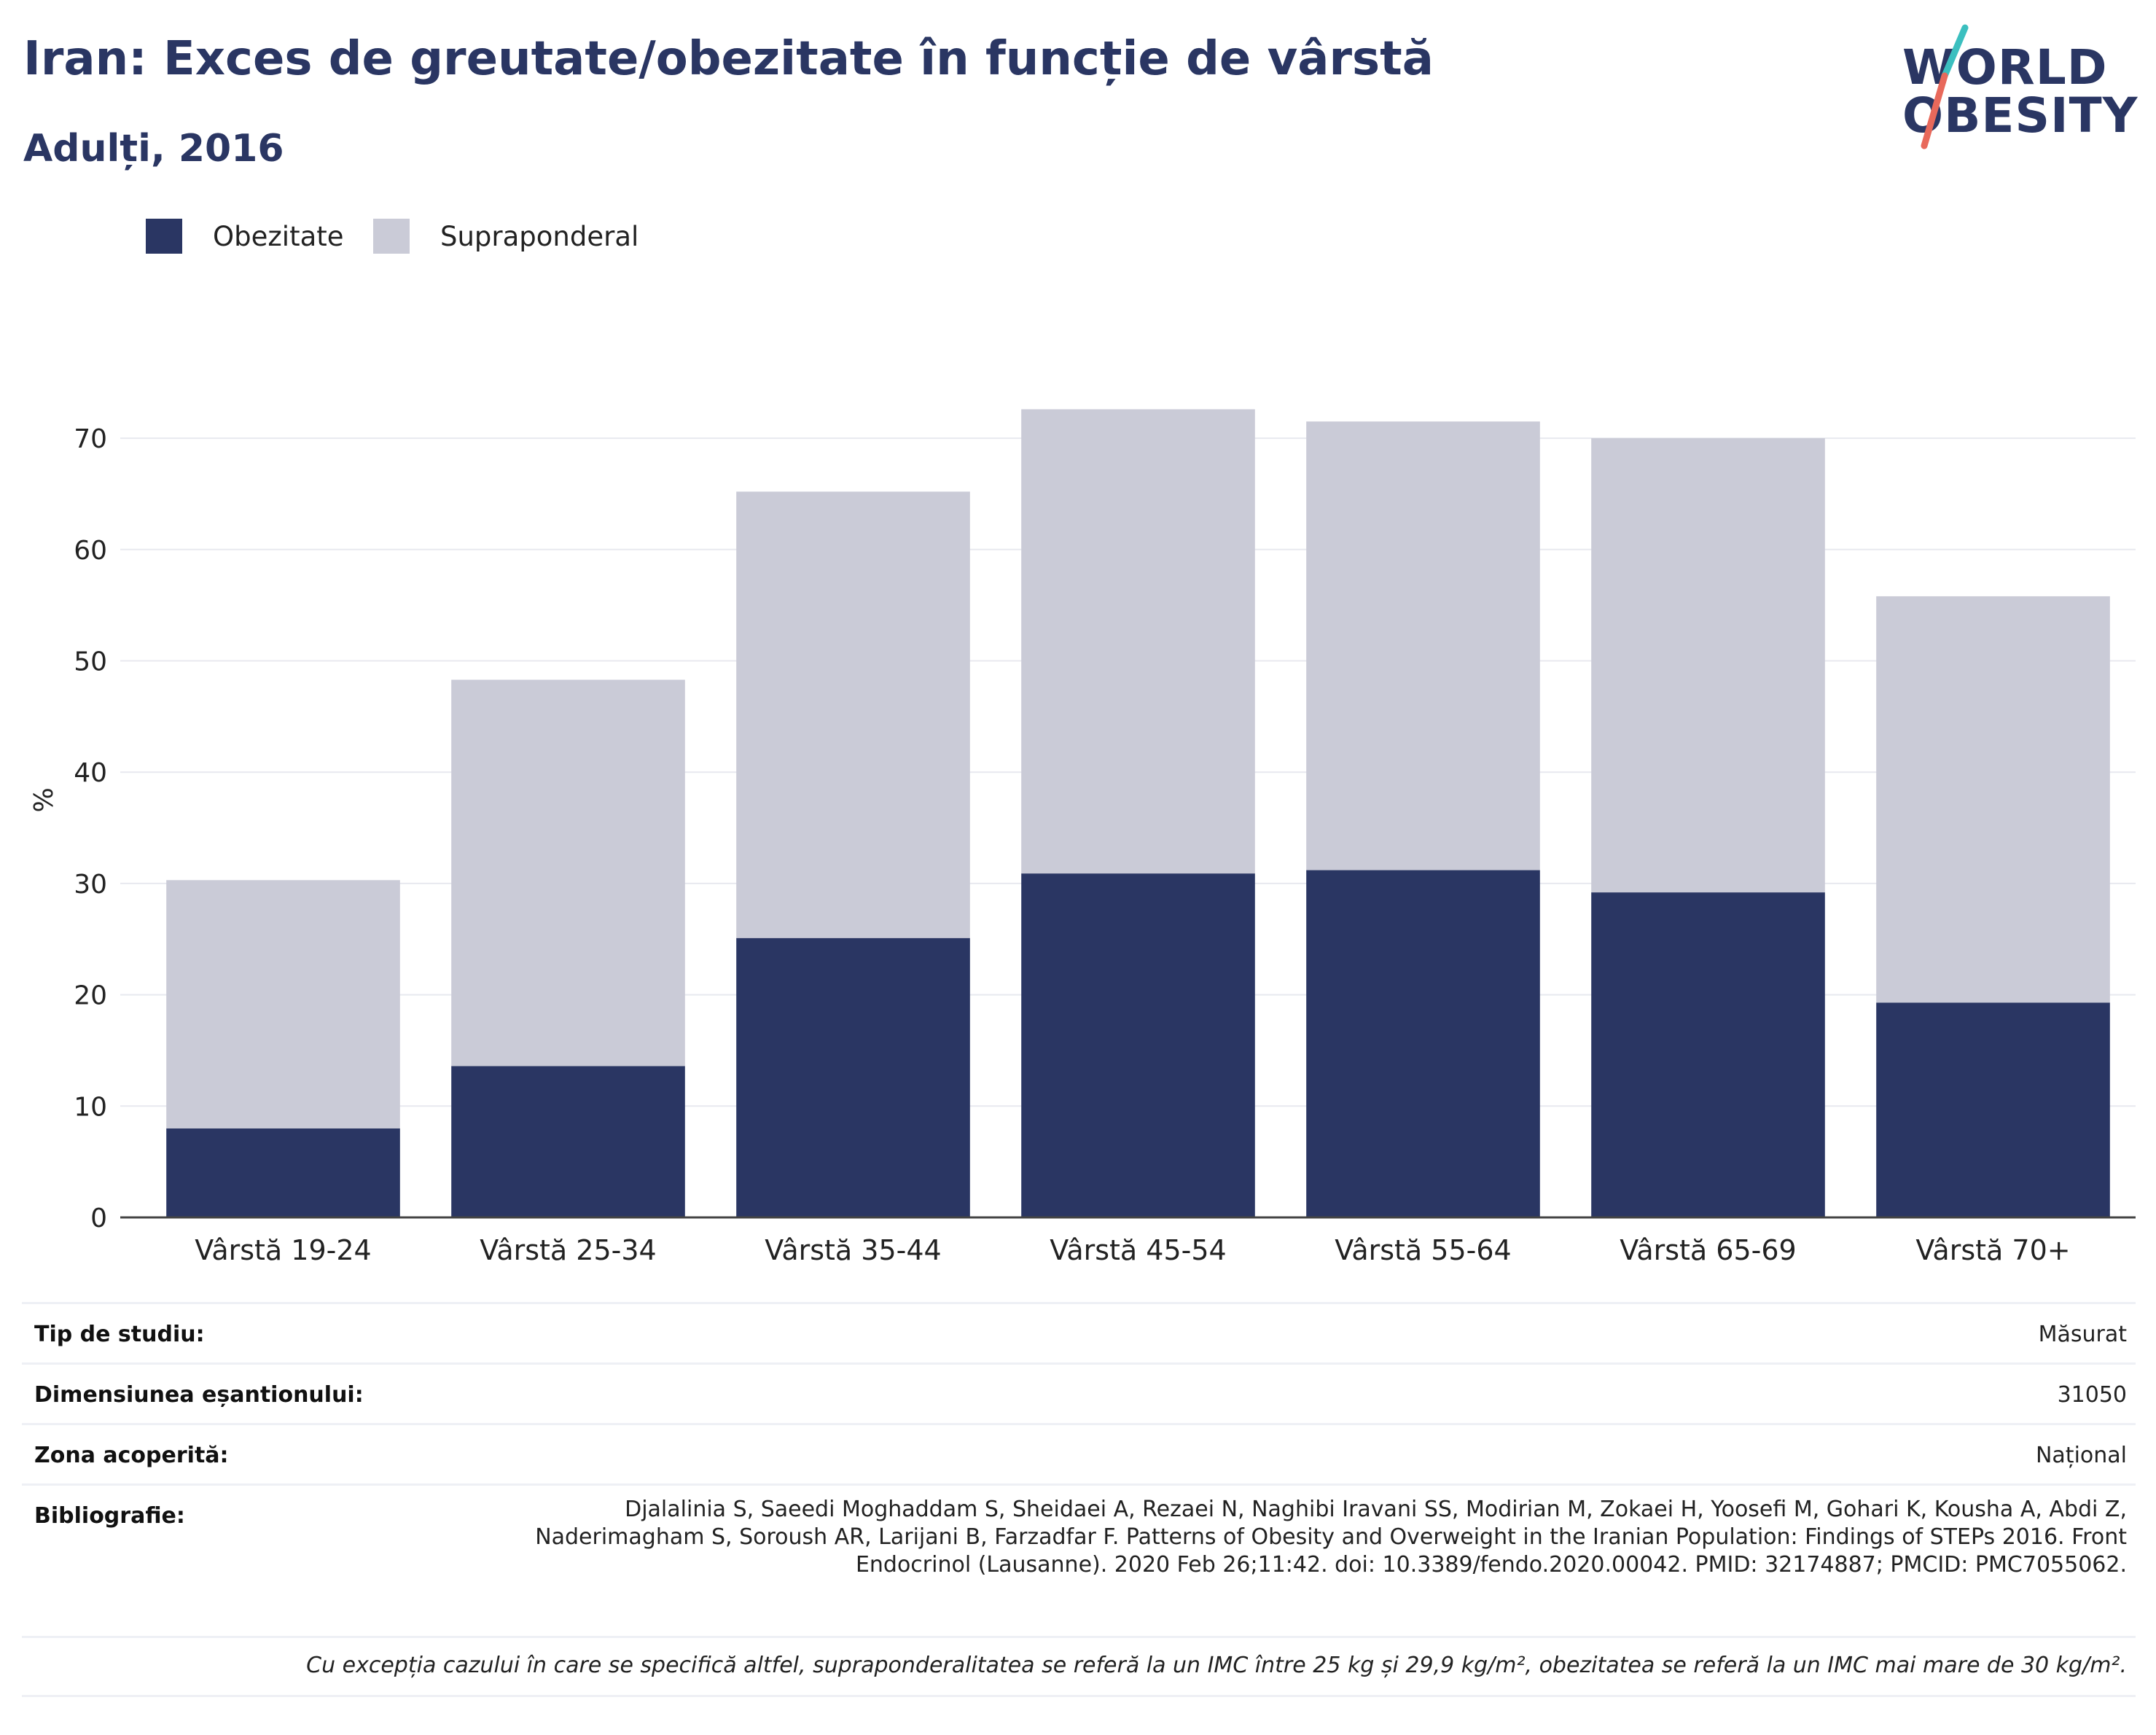 This screenshot has height=1735, width=2156. I want to click on y-tick-label: 30, so click(91, 885).